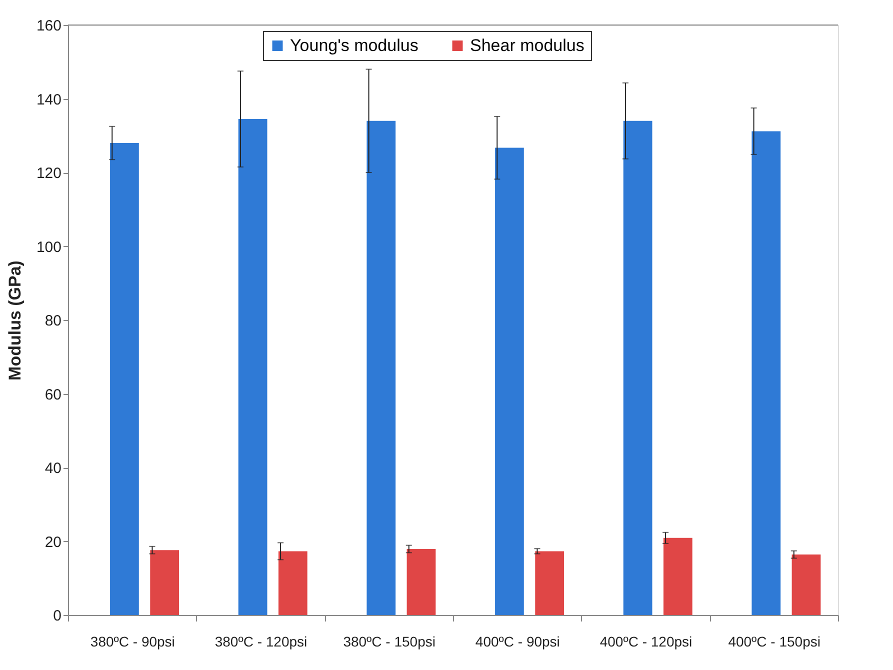 The width and height of the screenshot is (893, 670). What do you see at coordinates (49, 99) in the screenshot?
I see `y-tick-label: 140` at bounding box center [49, 99].